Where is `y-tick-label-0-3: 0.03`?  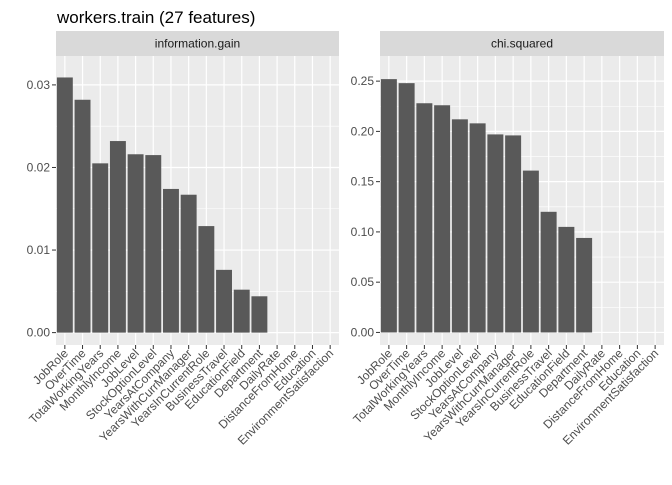
y-tick-label-0-3: 0.03 is located at coordinates (39, 85).